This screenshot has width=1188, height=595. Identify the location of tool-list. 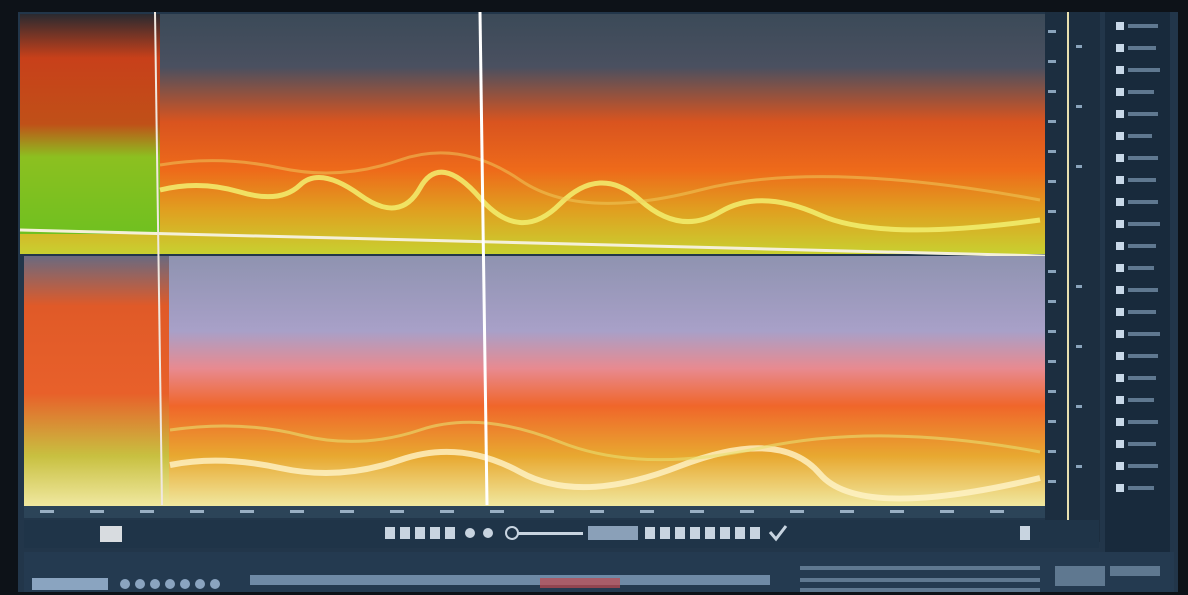
(1138, 257).